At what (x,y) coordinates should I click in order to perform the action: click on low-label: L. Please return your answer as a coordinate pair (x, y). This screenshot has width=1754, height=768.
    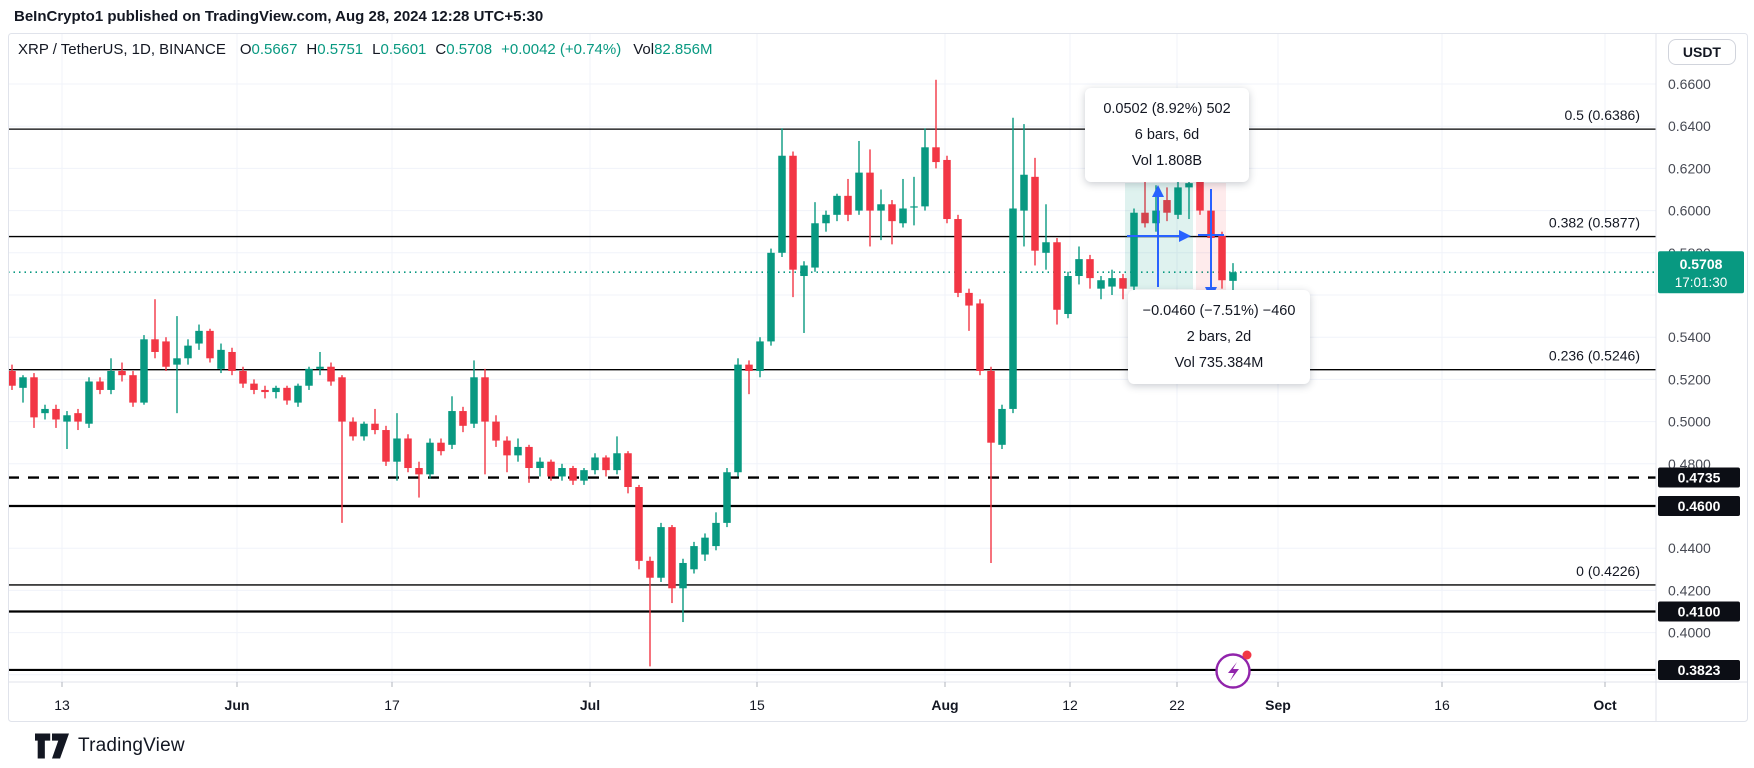
    Looking at the image, I should click on (376, 49).